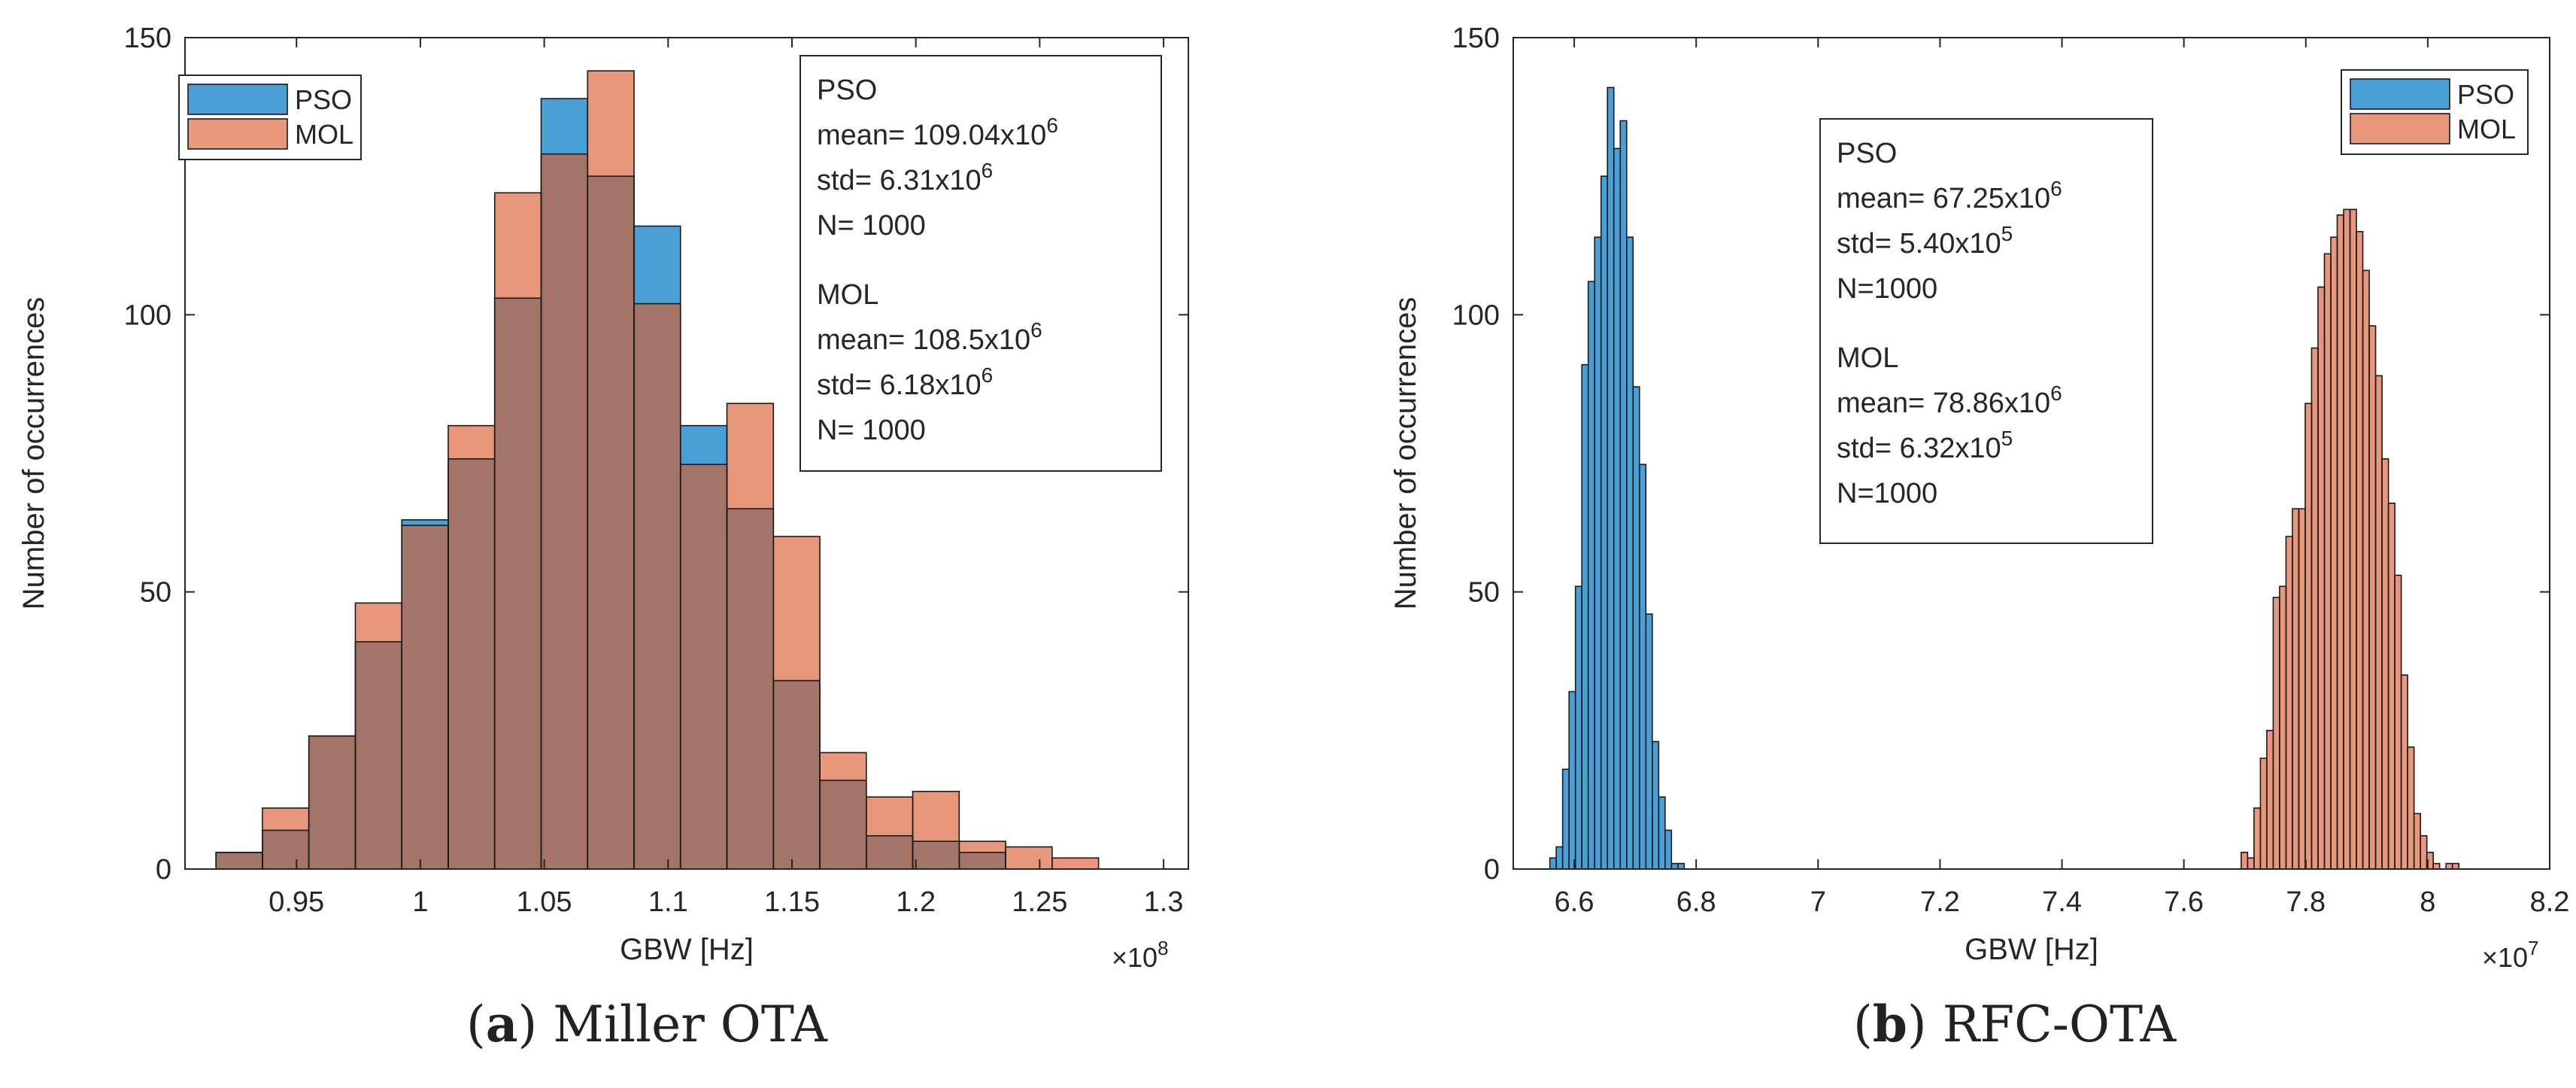  Describe the element at coordinates (296, 902) in the screenshot. I see `x-tick-label: 0.95` at that location.